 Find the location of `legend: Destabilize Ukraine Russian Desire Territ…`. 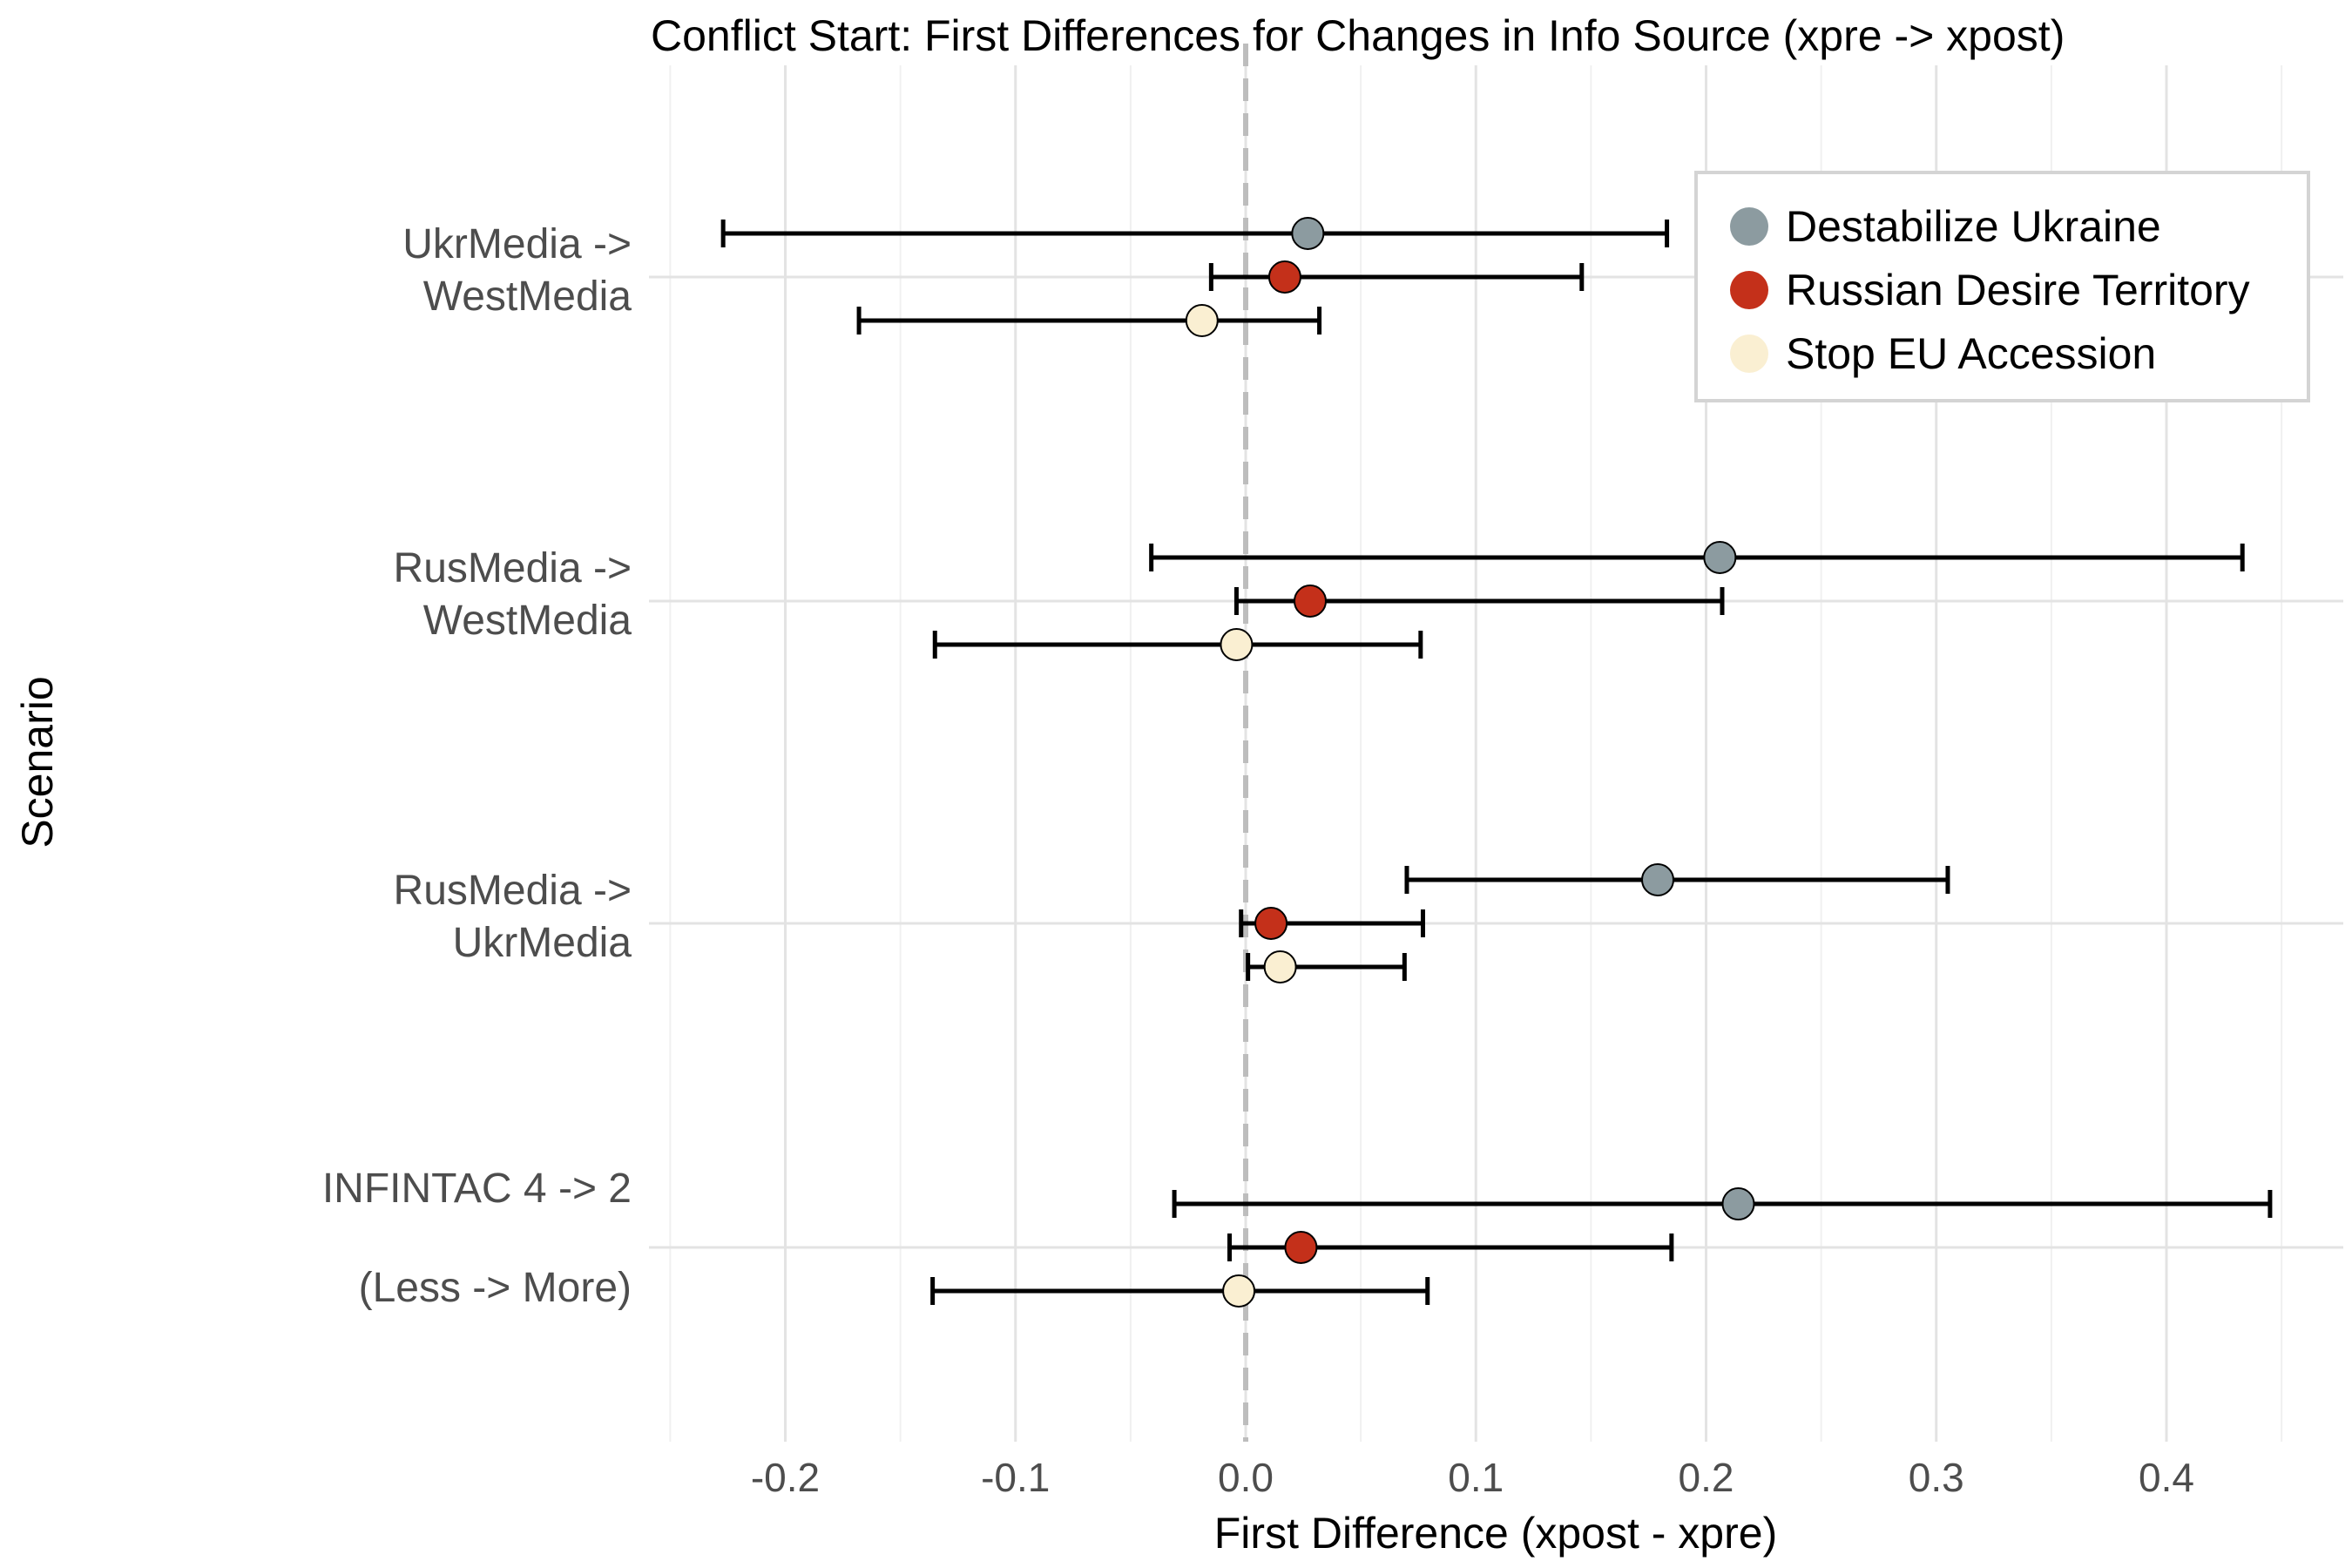

legend: Destabilize Ukraine Russian Desire Territ… is located at coordinates (2002, 287).